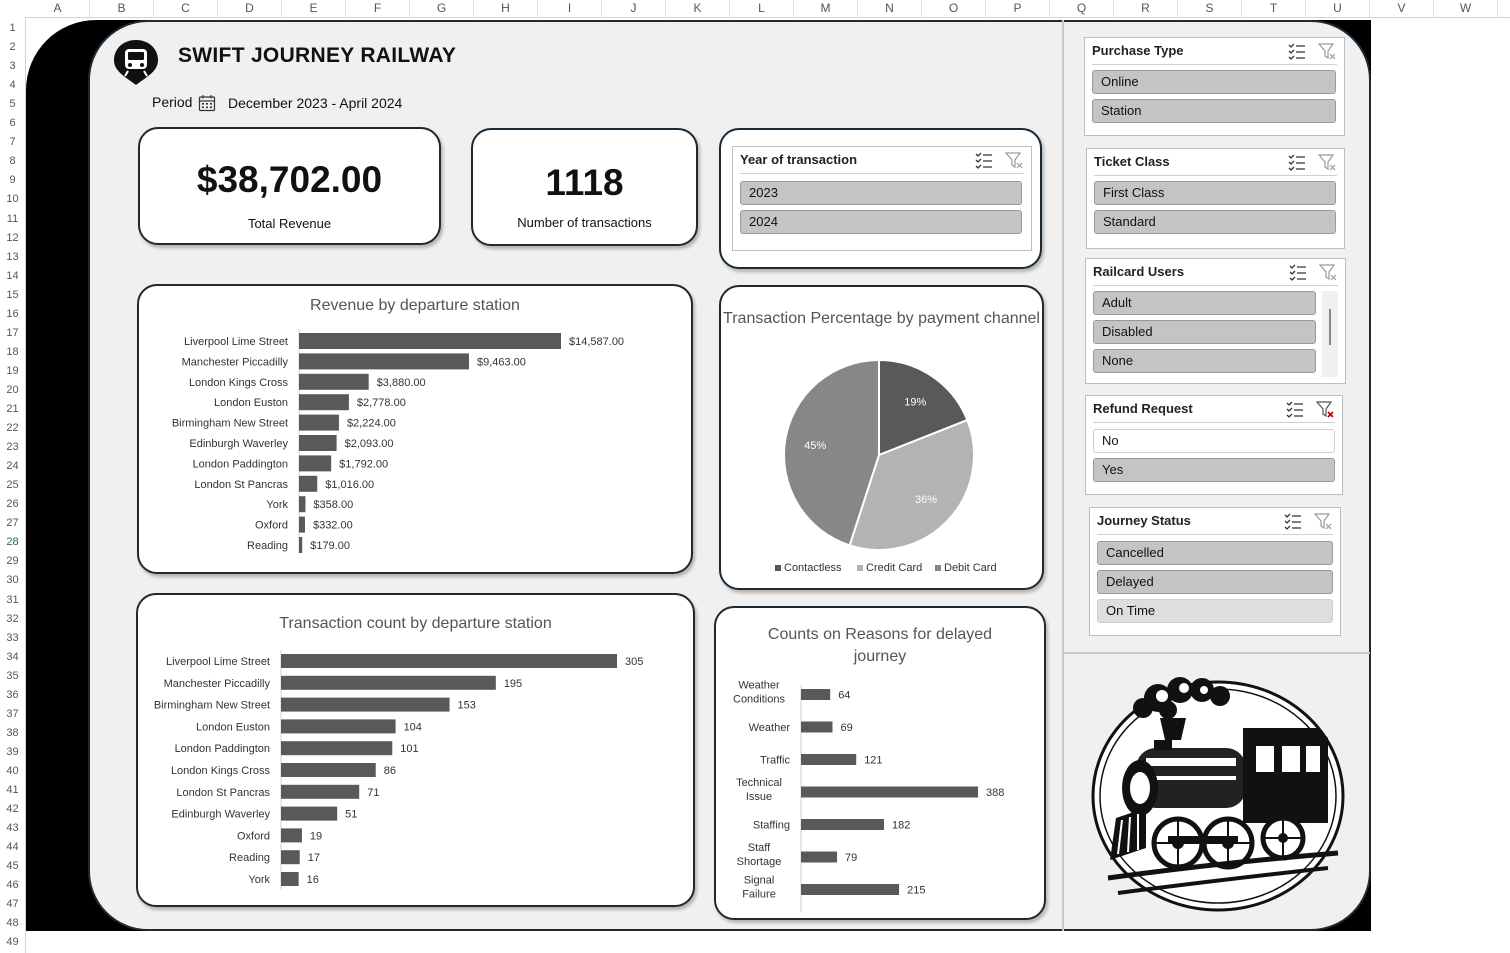 This screenshot has width=1510, height=953. What do you see at coordinates (12, 904) in the screenshot?
I see `row-header-47: 47` at bounding box center [12, 904].